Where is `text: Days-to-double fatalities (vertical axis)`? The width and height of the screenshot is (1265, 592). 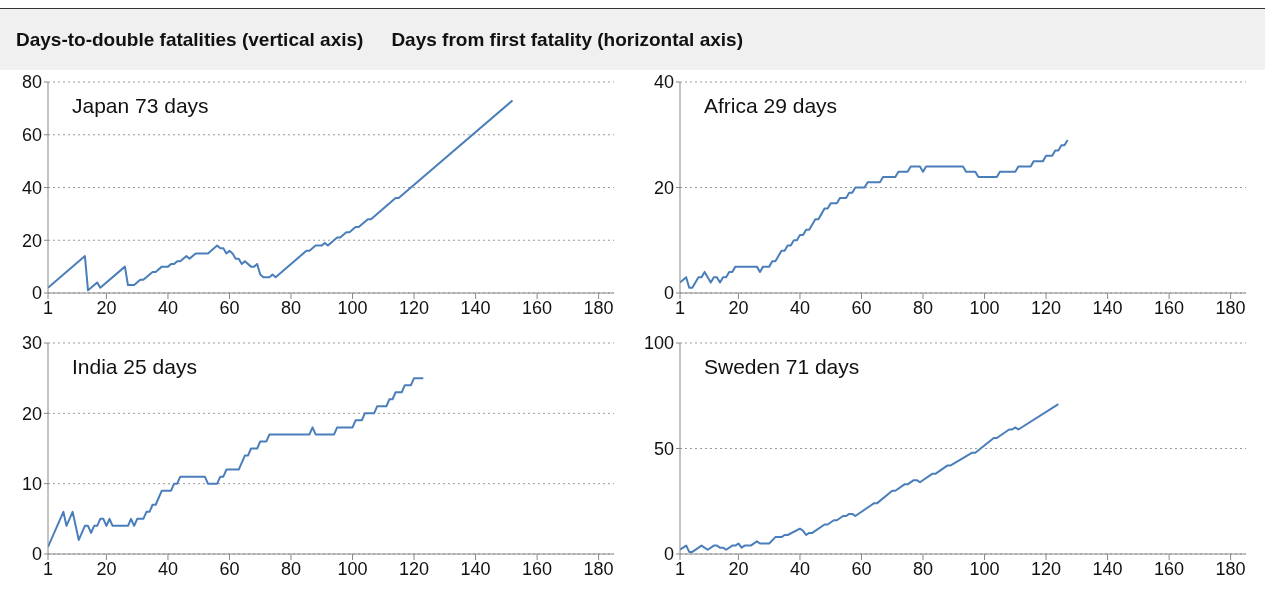
text: Days-to-double fatalities (vertical axis) is located at coordinates (190, 39).